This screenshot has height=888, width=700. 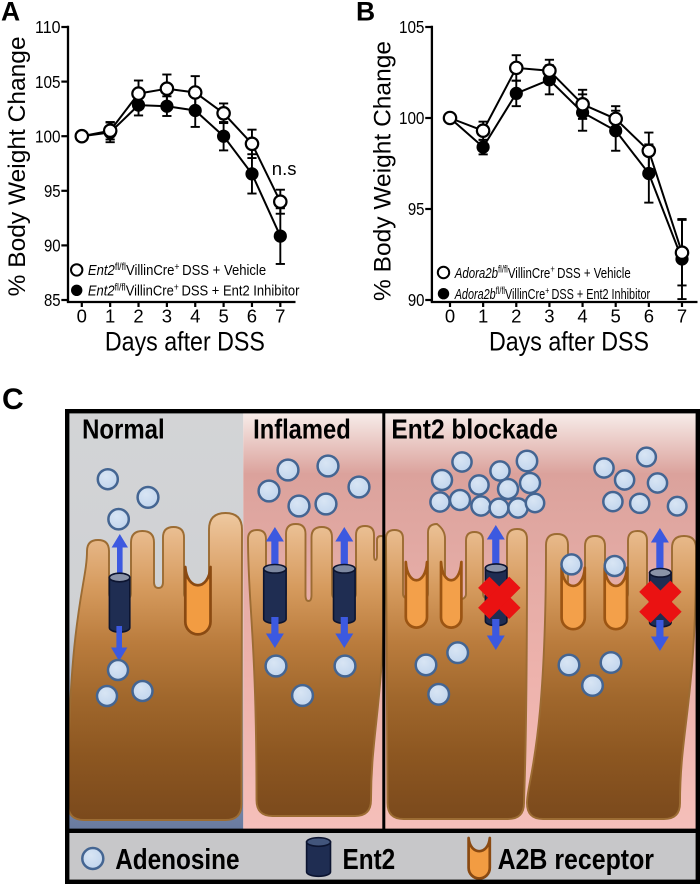 I want to click on svg-text: n.s, so click(x=284, y=168).